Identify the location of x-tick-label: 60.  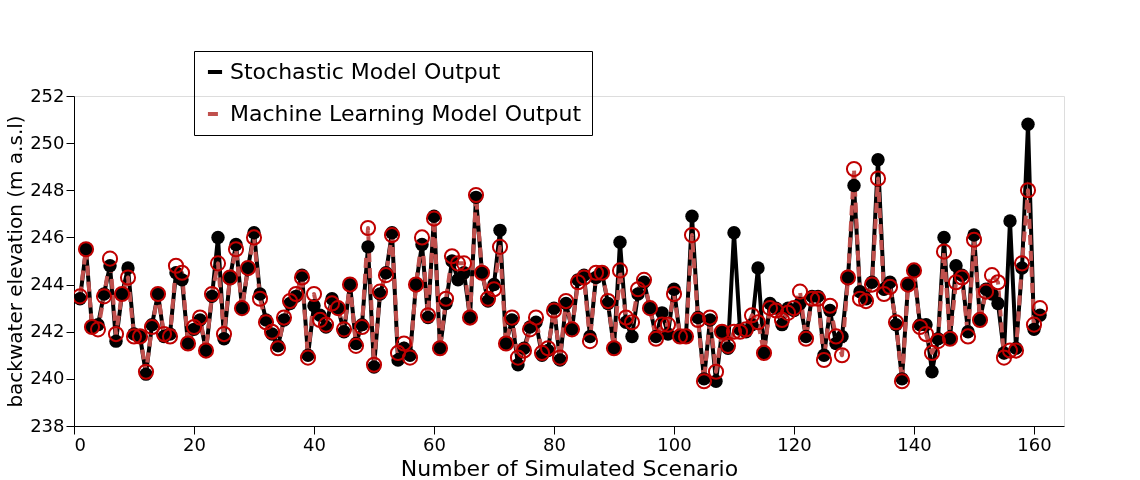
(434, 444).